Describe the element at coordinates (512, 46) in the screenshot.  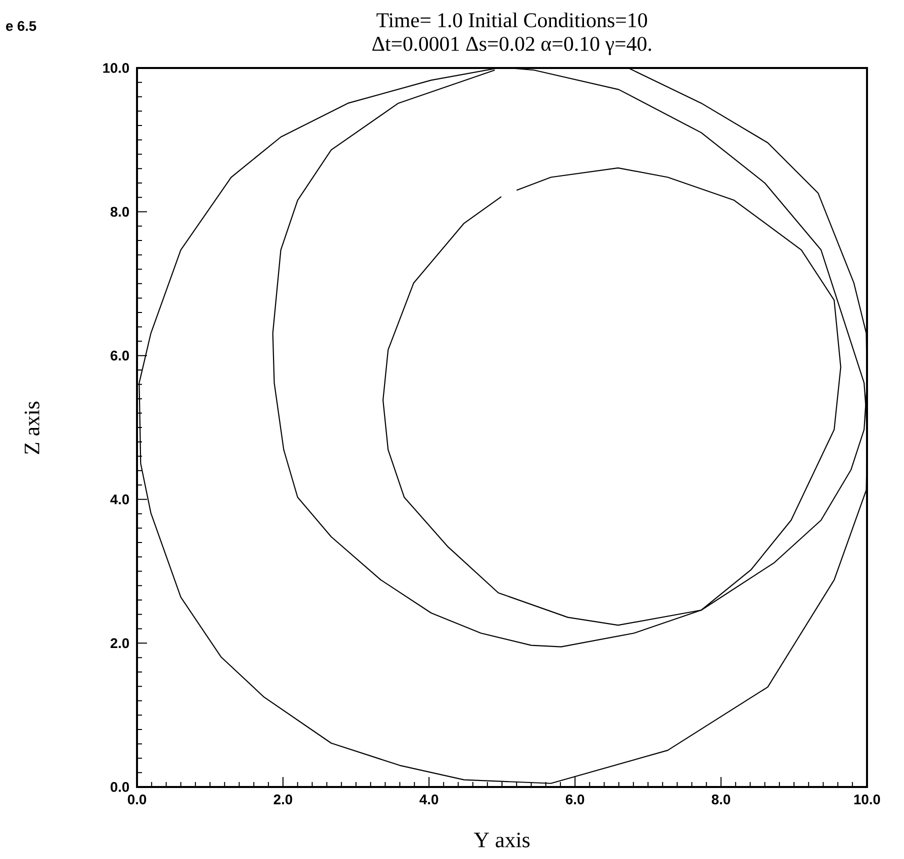
I see `chart-subtitle: Δt=0.0001 Δs=0.02 α=0.10 γ=40.` at that location.